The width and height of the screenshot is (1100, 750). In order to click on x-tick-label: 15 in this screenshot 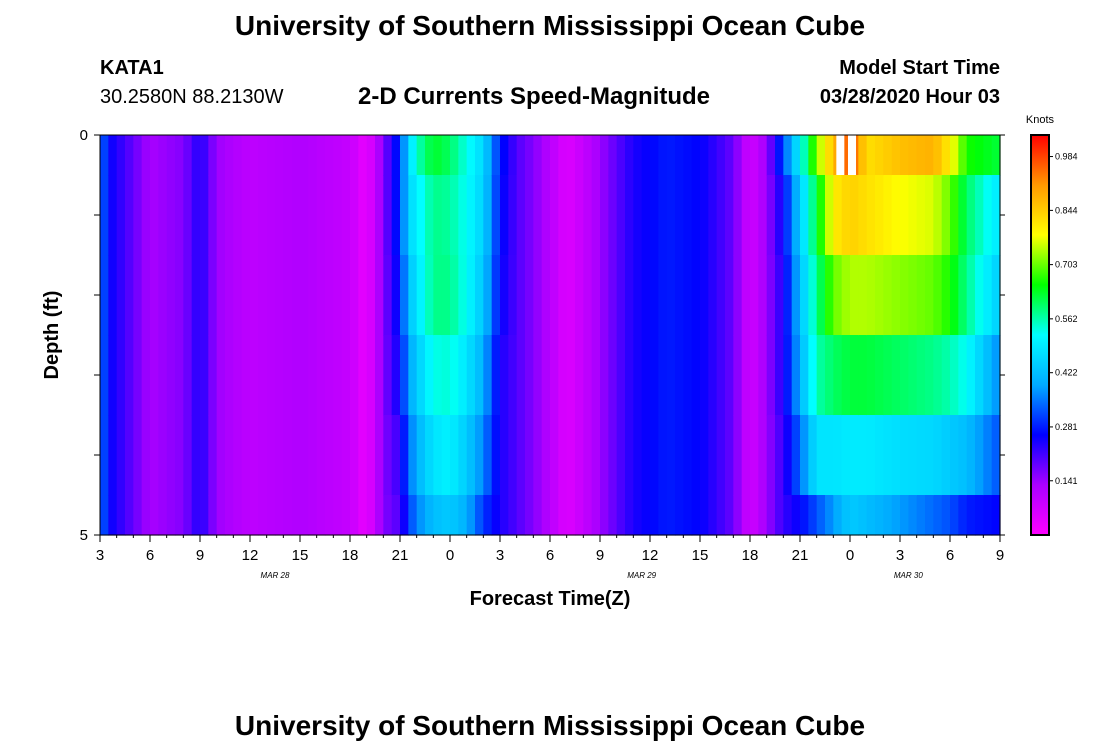, I will do `click(700, 555)`.